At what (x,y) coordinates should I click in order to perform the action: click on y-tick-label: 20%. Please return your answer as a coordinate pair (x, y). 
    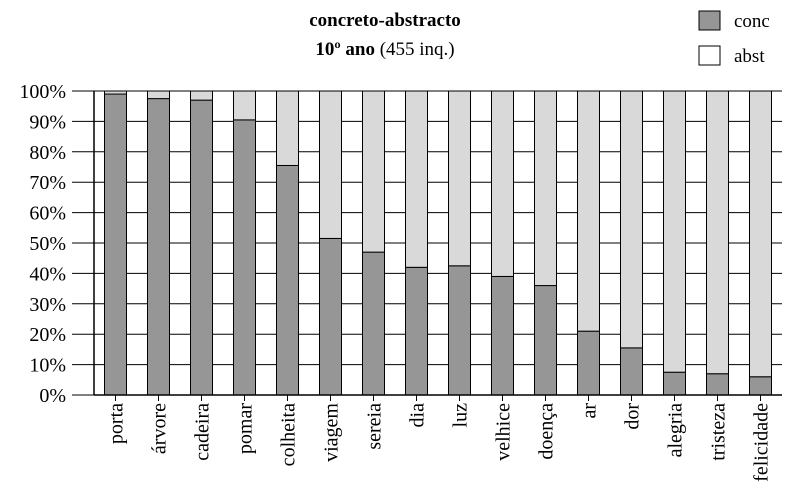
    Looking at the image, I should click on (47, 335).